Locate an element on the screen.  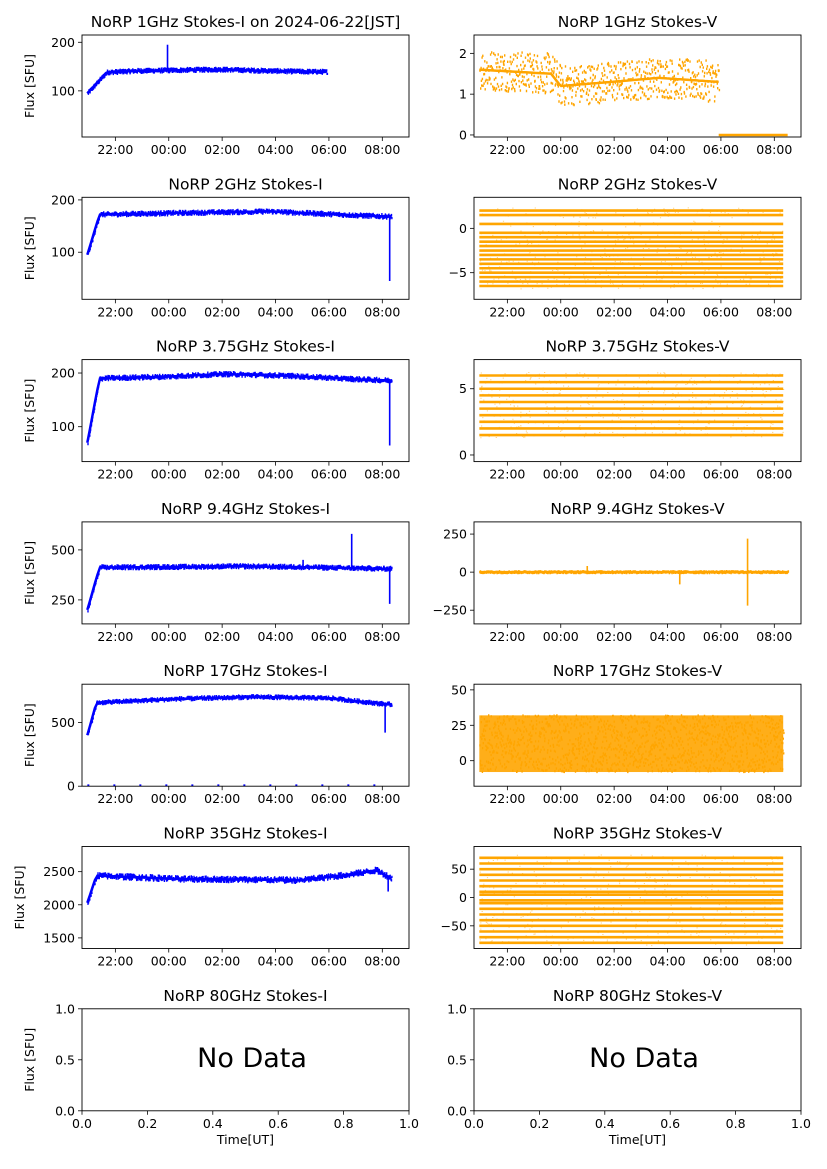
chart-title: NoRP 1GHz Stokes-I on 2024-06-22[JST] is located at coordinates (246, 22).